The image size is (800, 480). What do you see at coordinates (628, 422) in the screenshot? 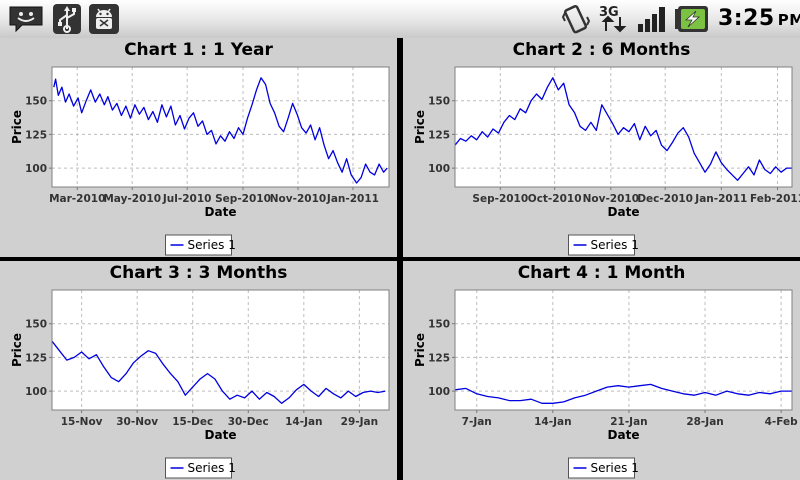
I see `x-tick-label: 21-Jan` at bounding box center [628, 422].